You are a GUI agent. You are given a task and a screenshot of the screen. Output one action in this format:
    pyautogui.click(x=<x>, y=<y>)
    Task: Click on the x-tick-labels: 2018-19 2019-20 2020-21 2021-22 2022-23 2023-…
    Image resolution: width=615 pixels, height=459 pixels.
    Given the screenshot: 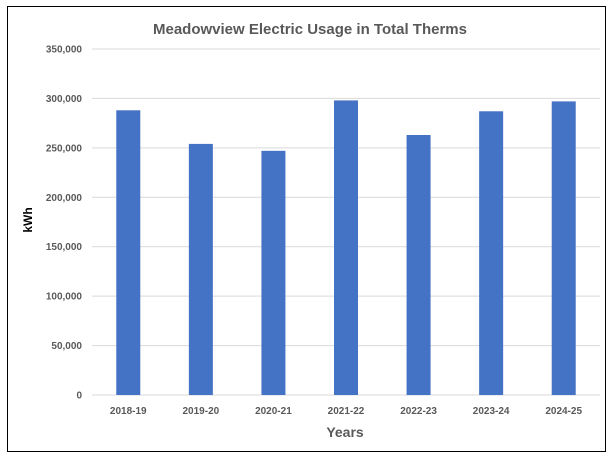 What is the action you would take?
    pyautogui.click(x=346, y=411)
    